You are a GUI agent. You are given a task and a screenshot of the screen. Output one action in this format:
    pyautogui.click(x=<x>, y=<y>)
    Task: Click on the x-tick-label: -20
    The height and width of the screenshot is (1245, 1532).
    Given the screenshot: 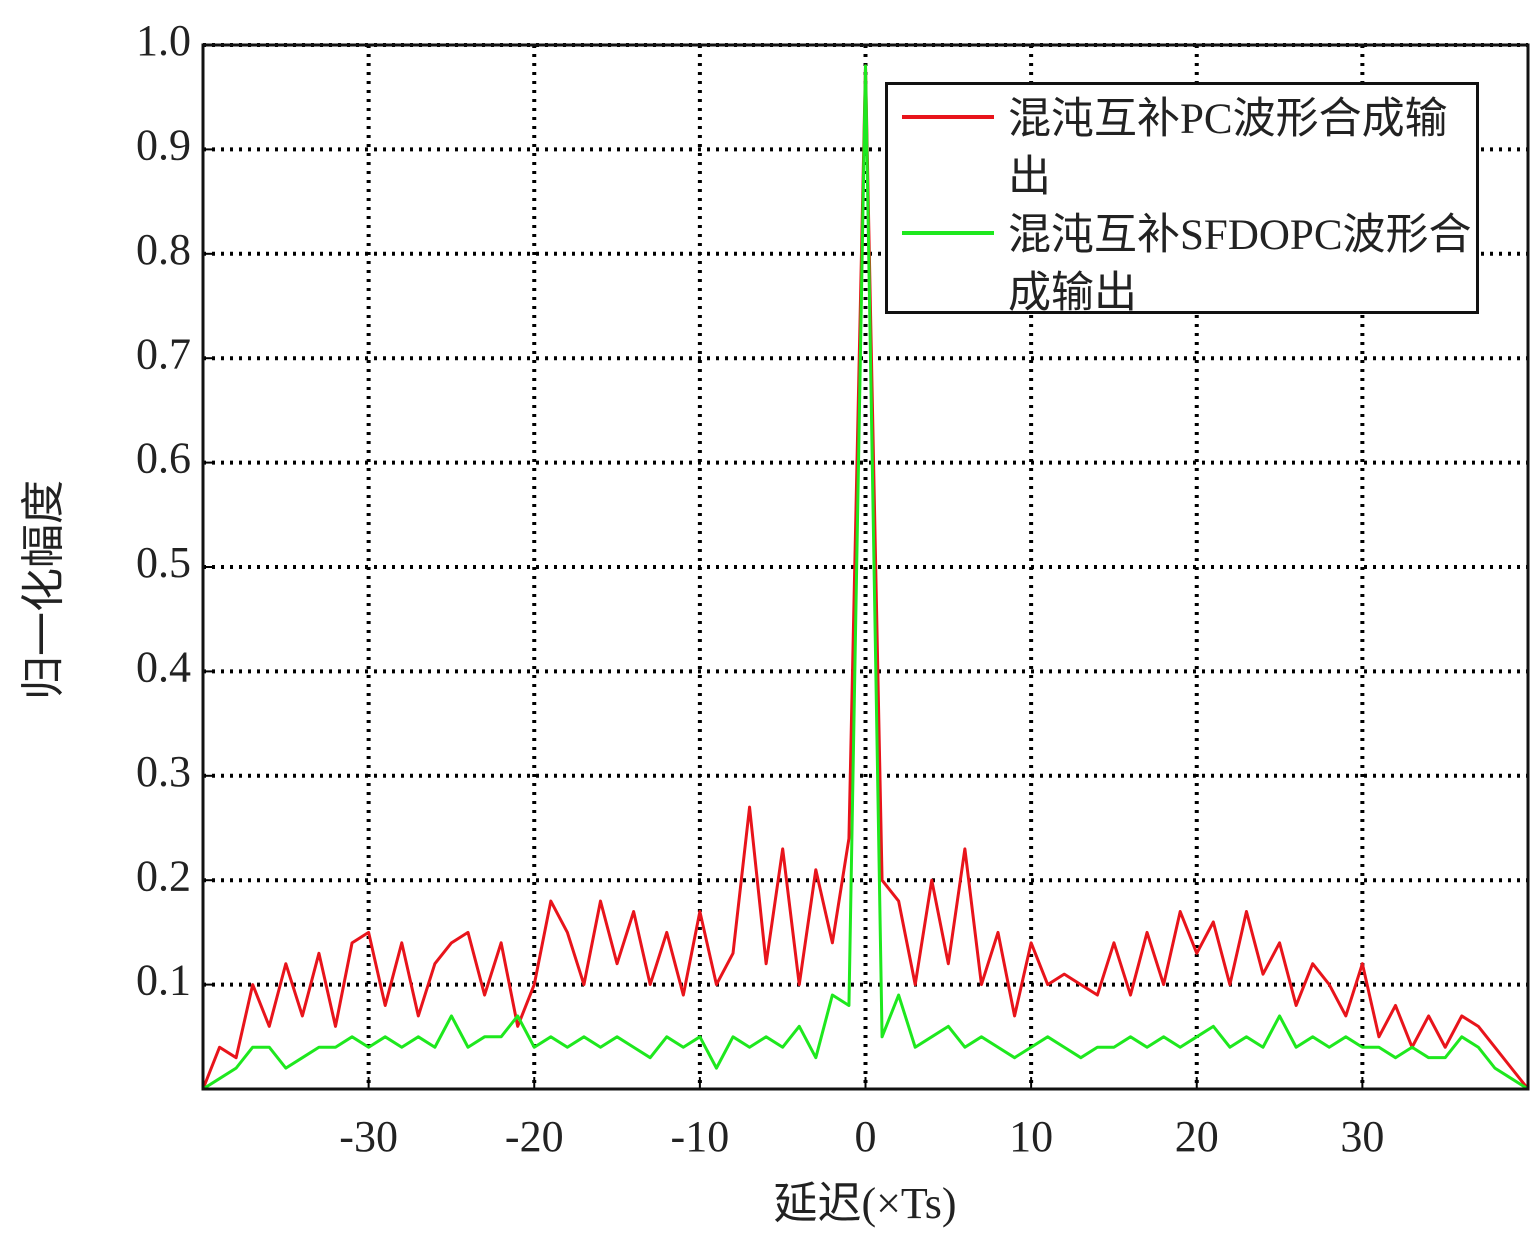 What is the action you would take?
    pyautogui.click(x=534, y=1136)
    